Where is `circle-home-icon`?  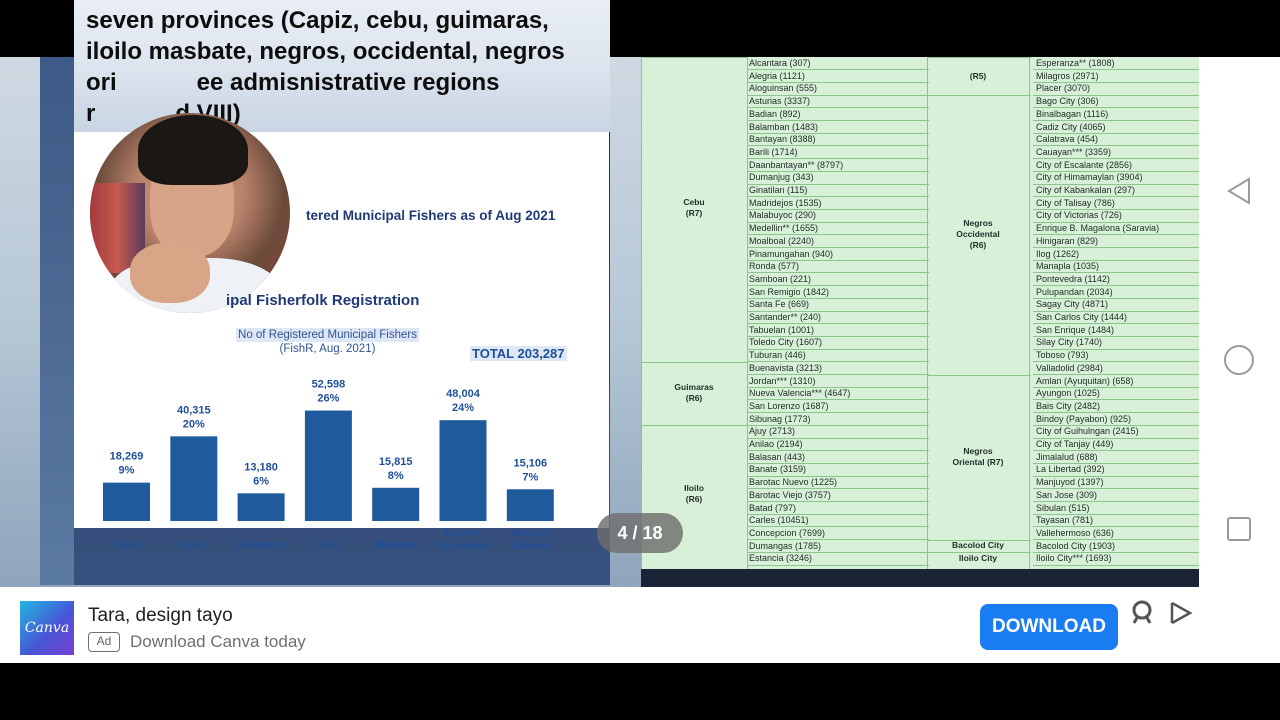
circle-home-icon is located at coordinates (1239, 360).